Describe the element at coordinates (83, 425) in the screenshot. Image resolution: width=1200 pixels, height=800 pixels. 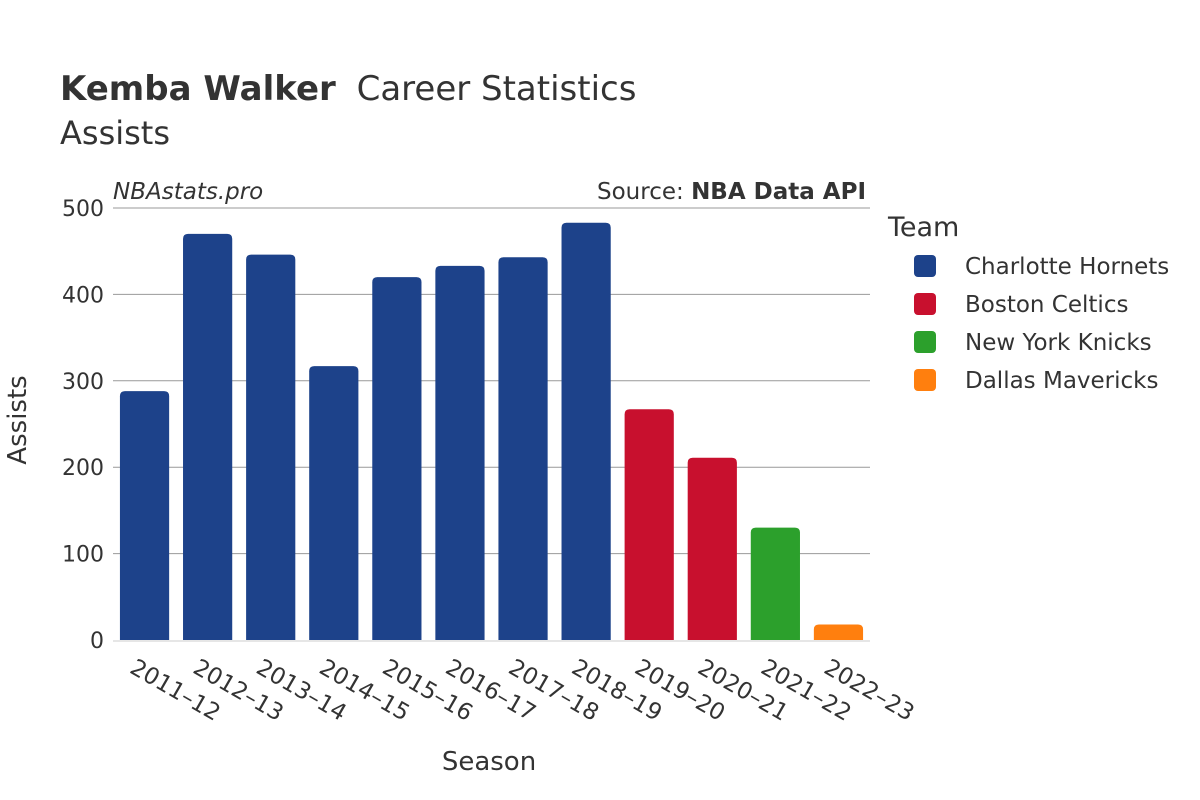
I see `y-axis-ticks: 0 100 200 300 400 500` at that location.